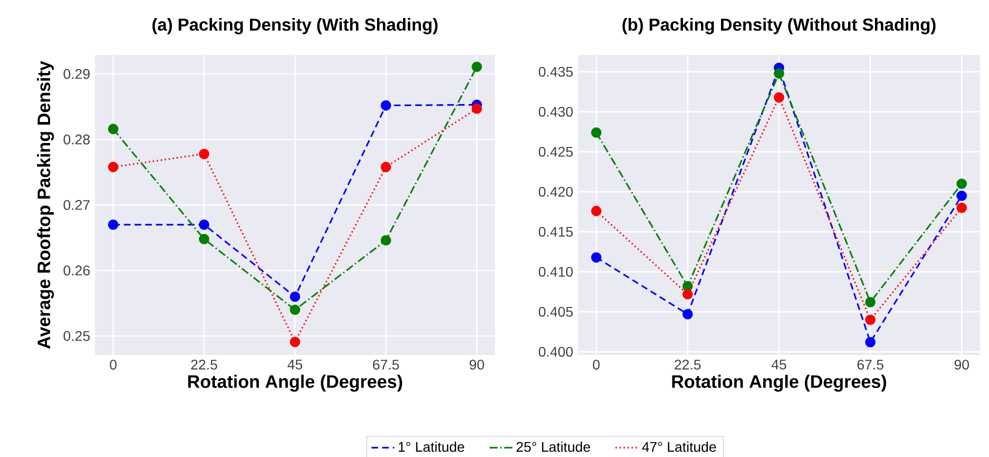 The image size is (989, 457). I want to click on chart-title: (b) Packing Density (Without Shading), so click(779, 26).